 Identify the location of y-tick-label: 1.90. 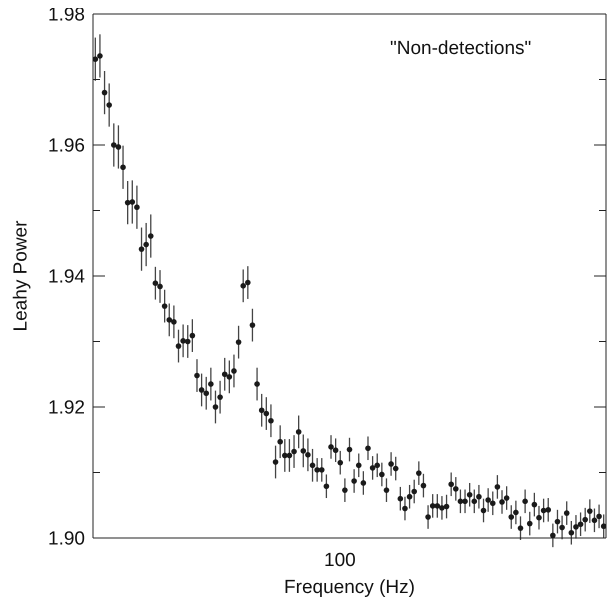
(66, 539).